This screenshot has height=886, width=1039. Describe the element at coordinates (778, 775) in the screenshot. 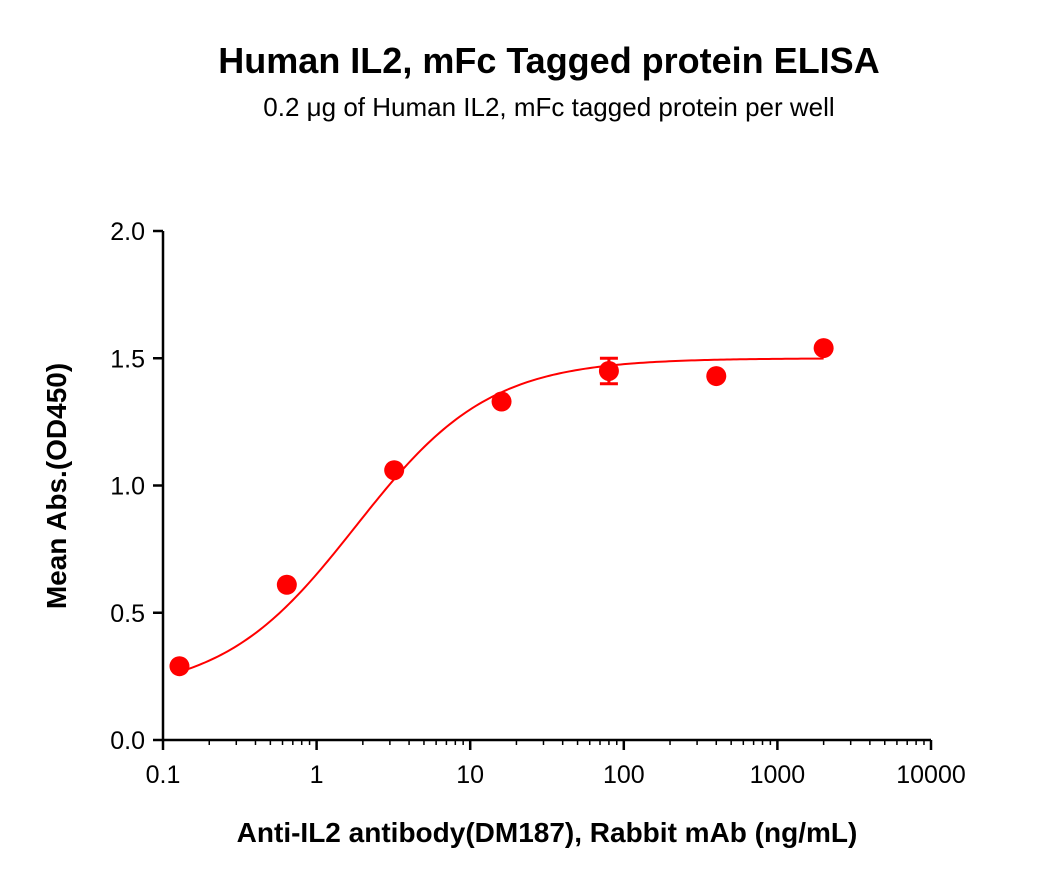

I see `x-tick-label: 1000` at that location.